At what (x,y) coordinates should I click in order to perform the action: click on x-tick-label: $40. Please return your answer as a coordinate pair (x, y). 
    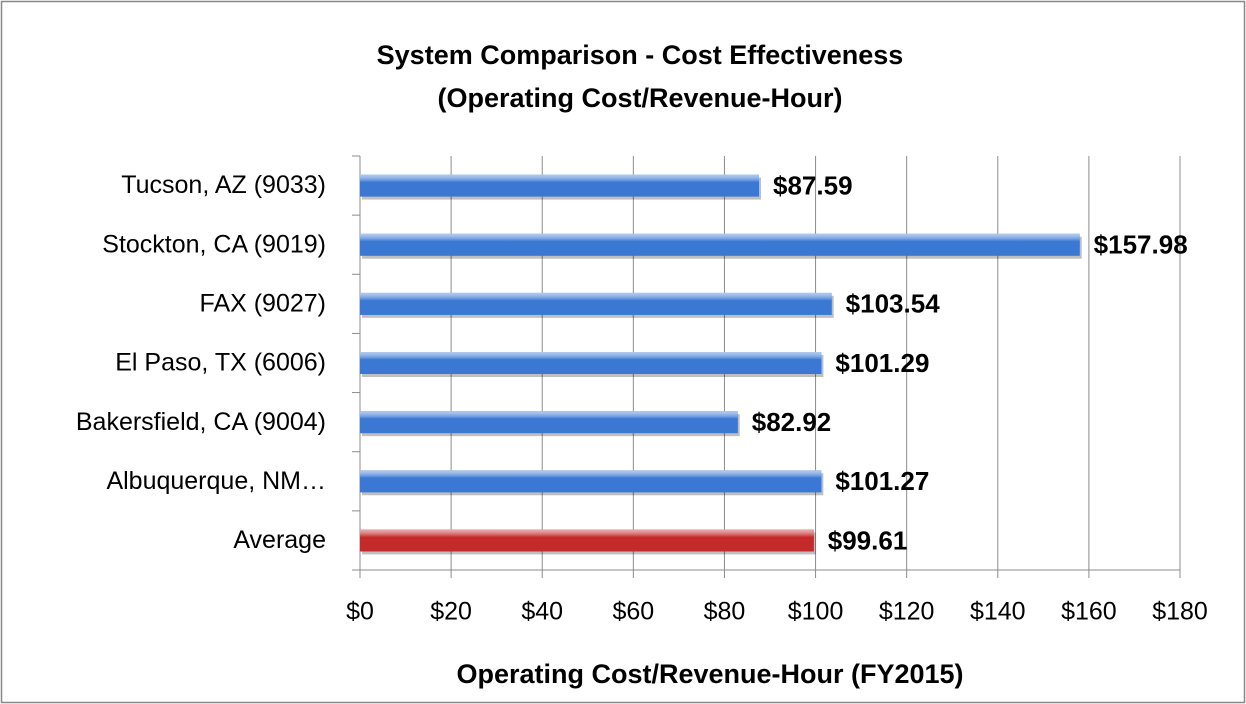
    Looking at the image, I should click on (542, 612).